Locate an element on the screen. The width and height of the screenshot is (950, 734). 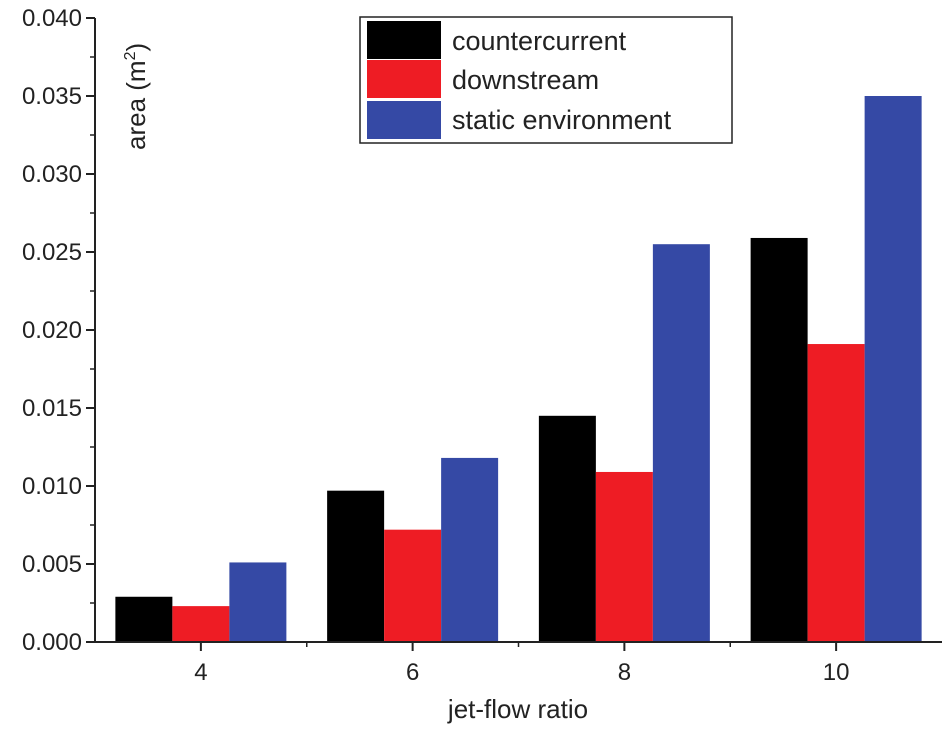
x-tick-label: 4 is located at coordinates (200, 672).